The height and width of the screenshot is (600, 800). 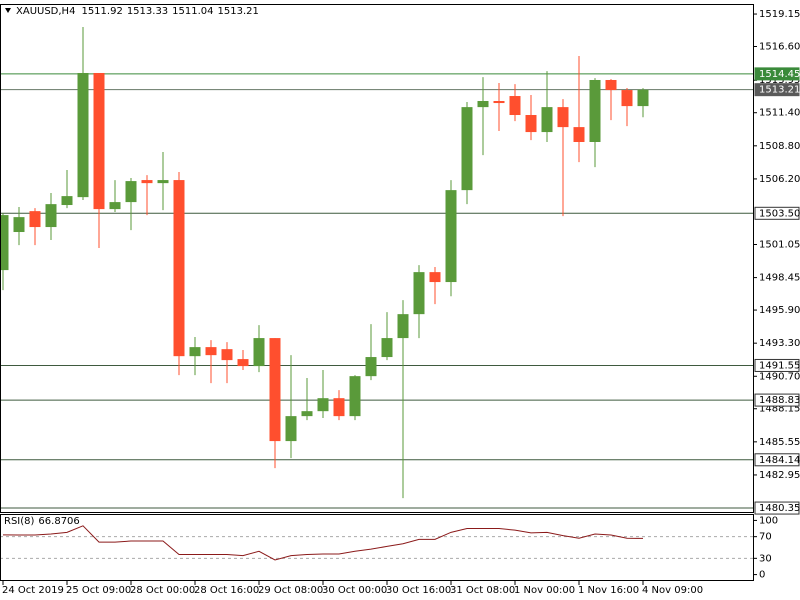 I want to click on y-tick-label: 1488.15, so click(x=779, y=409).